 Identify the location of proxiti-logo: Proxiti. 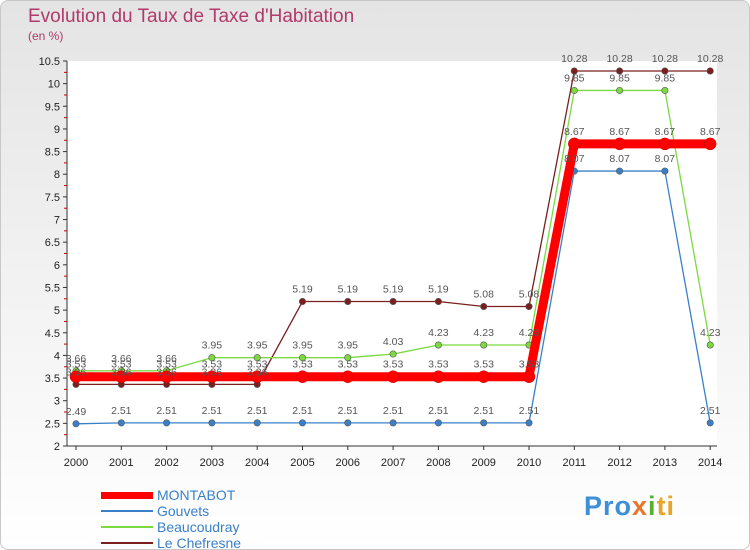
(630, 506).